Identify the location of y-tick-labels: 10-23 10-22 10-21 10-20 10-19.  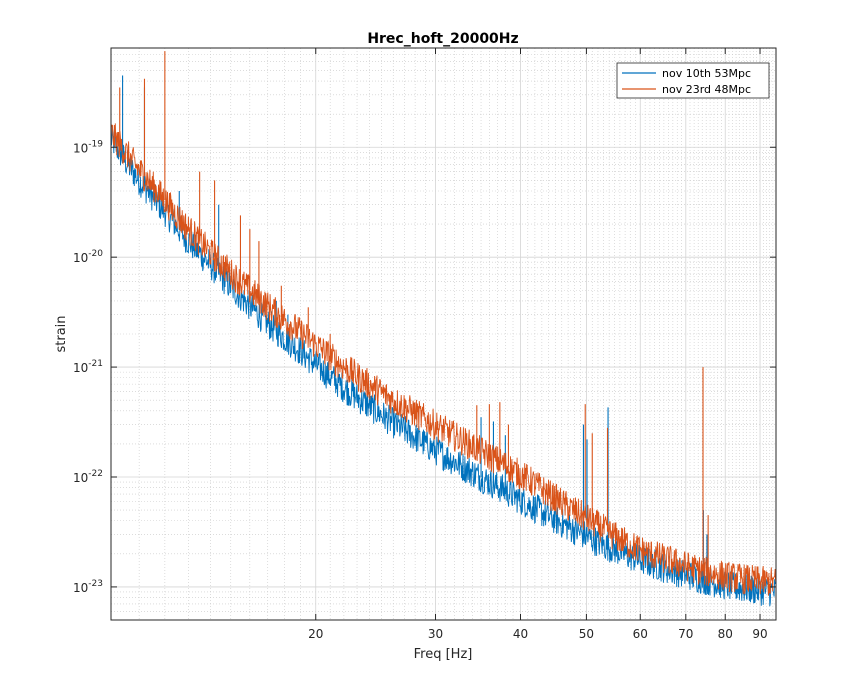
(88, 367).